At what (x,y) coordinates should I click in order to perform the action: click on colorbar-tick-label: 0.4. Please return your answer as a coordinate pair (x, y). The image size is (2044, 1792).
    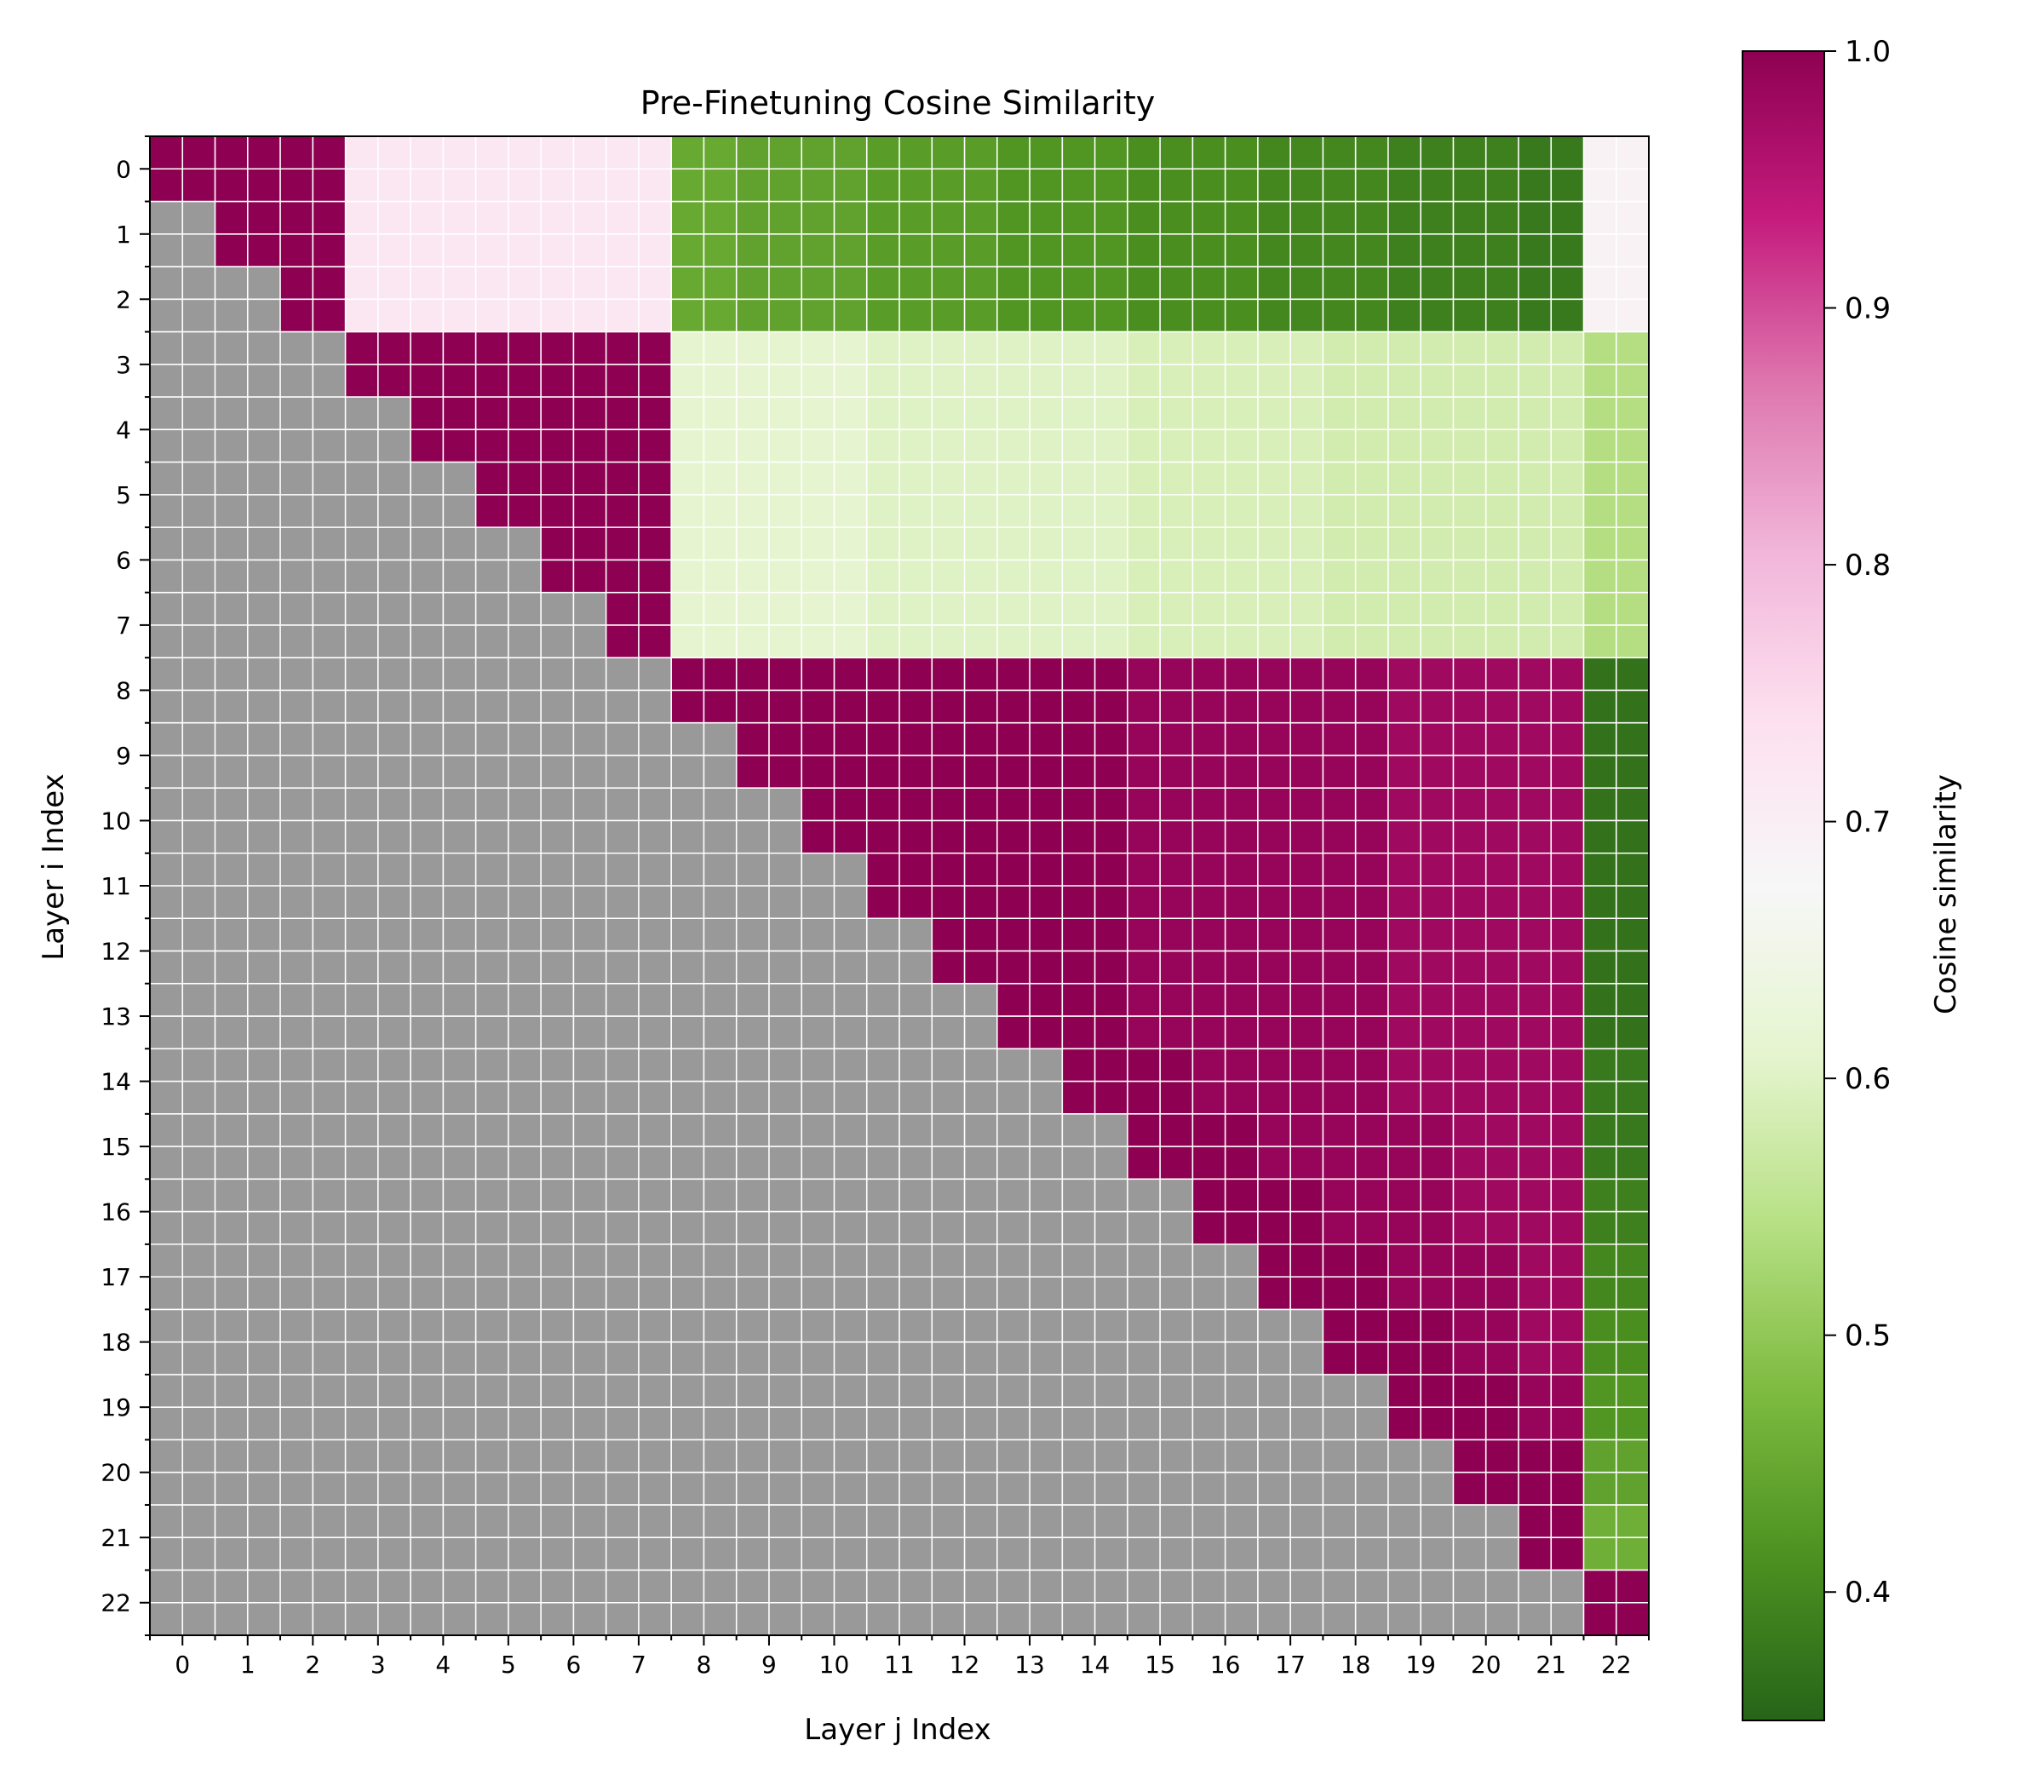
    Looking at the image, I should click on (1868, 1593).